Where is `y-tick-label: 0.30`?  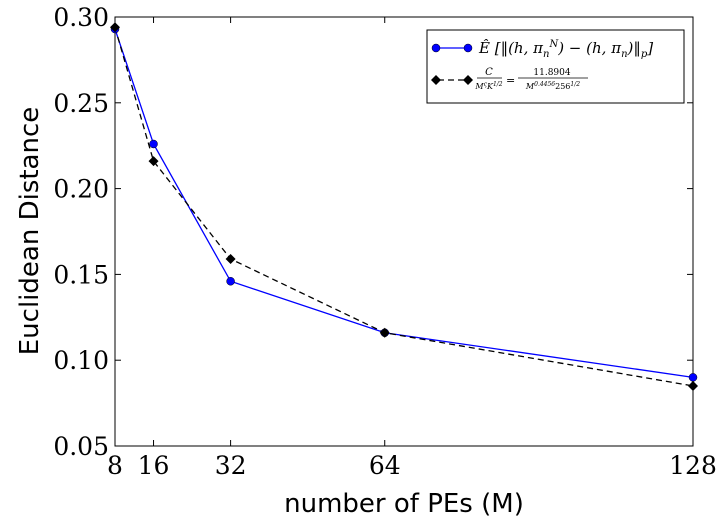
y-tick-label: 0.30 is located at coordinates (81, 17).